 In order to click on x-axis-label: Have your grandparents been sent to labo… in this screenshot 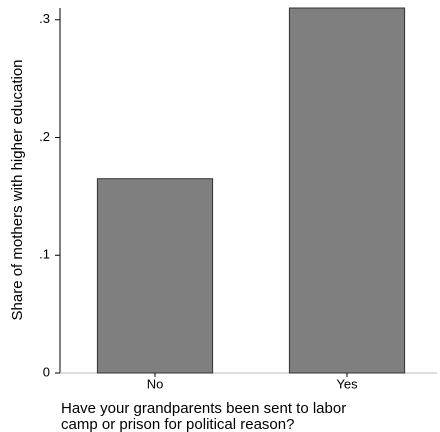, I will do `click(203, 408)`.